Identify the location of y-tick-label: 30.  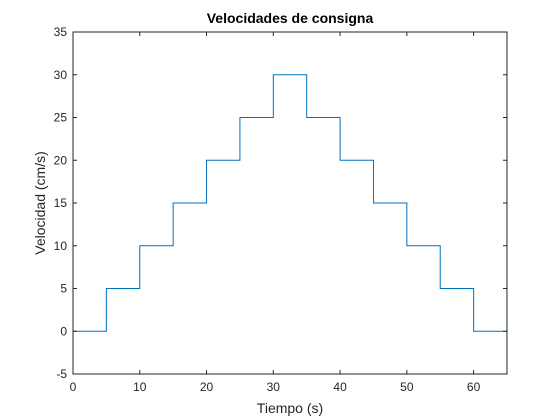
(61, 75).